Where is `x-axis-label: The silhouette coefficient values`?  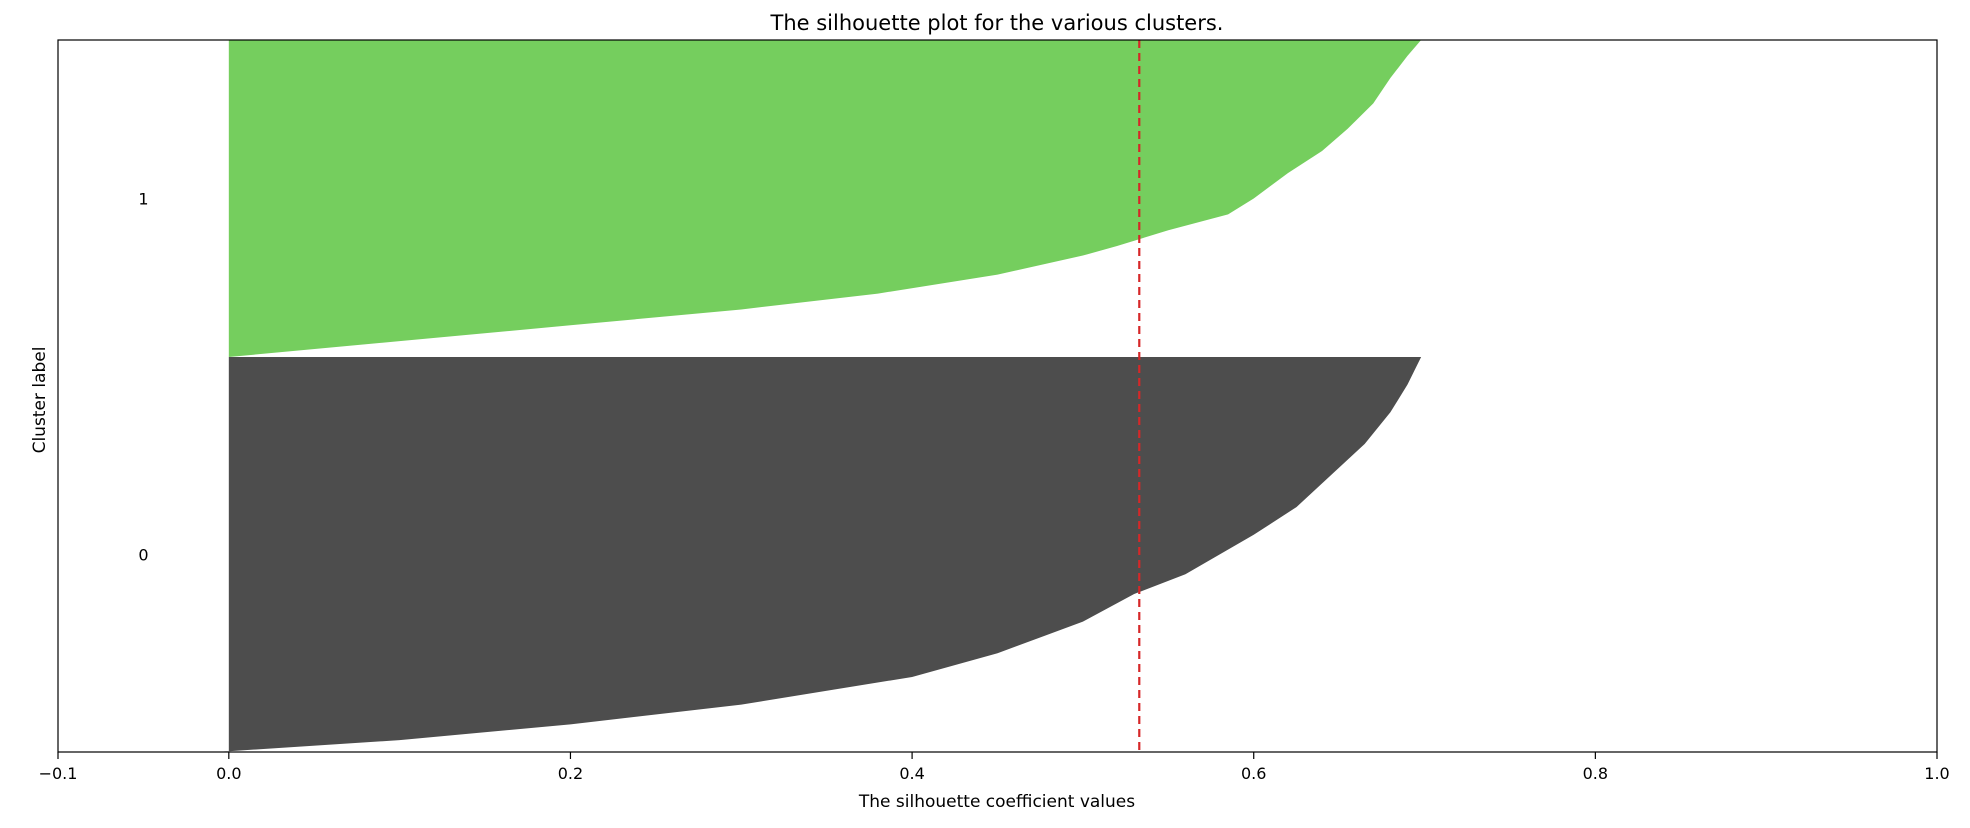
x-axis-label: The silhouette coefficient values is located at coordinates (996, 802).